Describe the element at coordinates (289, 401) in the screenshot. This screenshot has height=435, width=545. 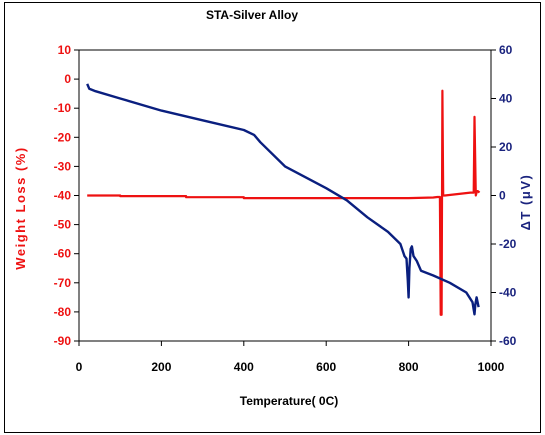
I see `x-axis-label: Temperature( 0C)` at that location.